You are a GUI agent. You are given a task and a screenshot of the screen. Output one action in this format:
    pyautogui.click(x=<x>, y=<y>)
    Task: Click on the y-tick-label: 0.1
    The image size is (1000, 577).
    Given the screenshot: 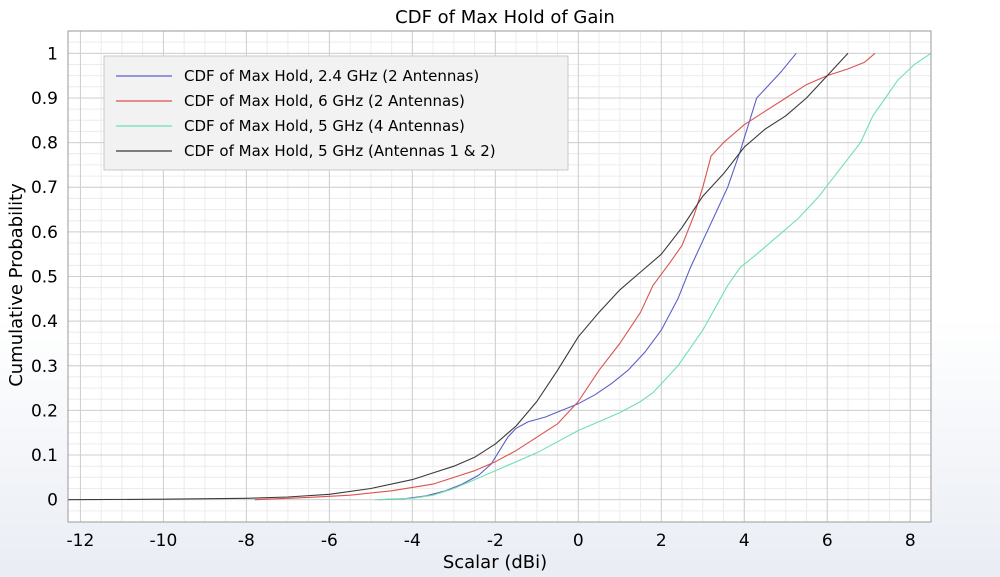 What is the action you would take?
    pyautogui.click(x=44, y=456)
    